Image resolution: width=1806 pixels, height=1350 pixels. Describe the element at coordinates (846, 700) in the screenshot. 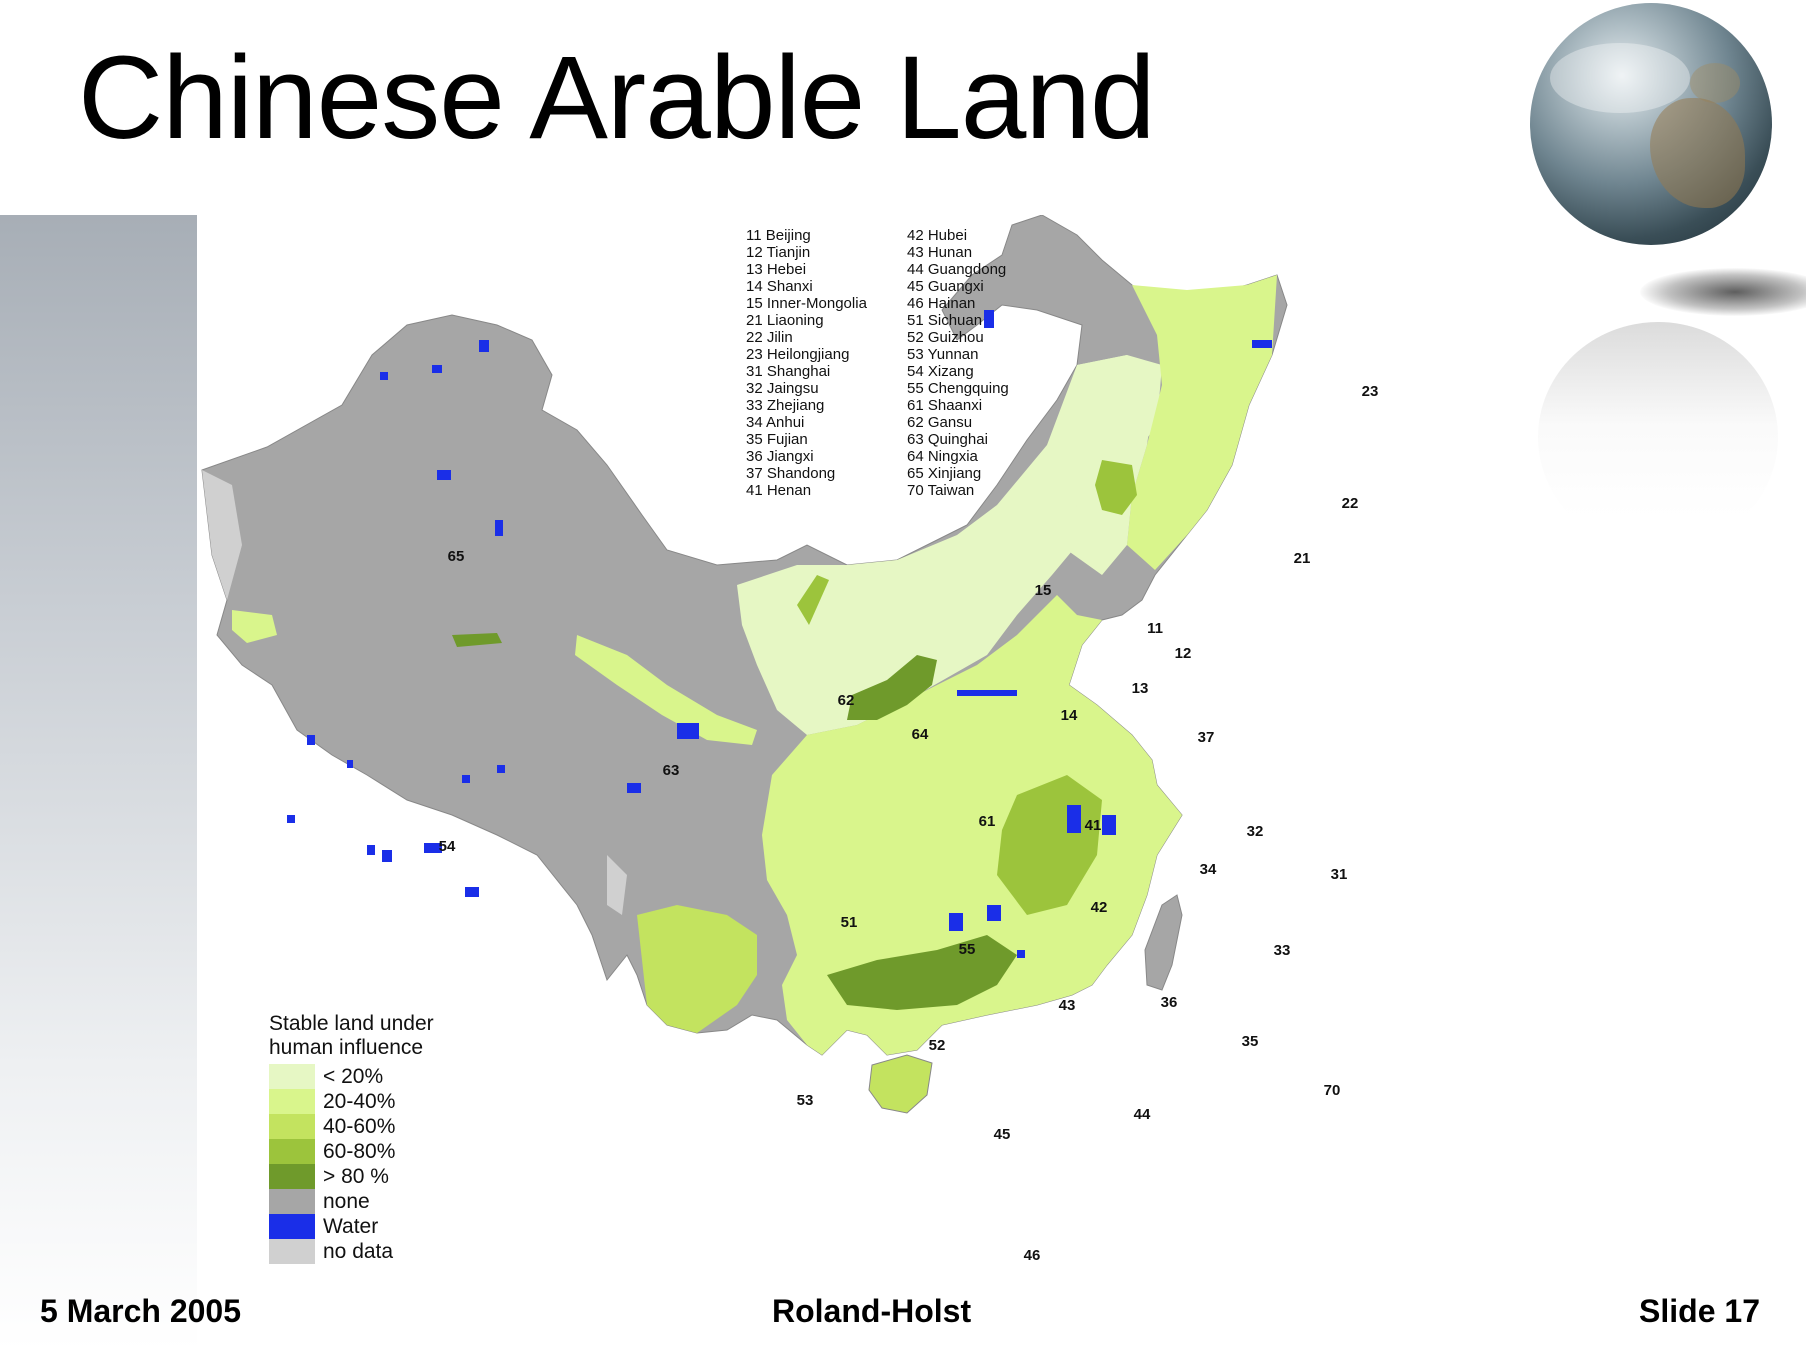

I see `province-label: 62` at that location.